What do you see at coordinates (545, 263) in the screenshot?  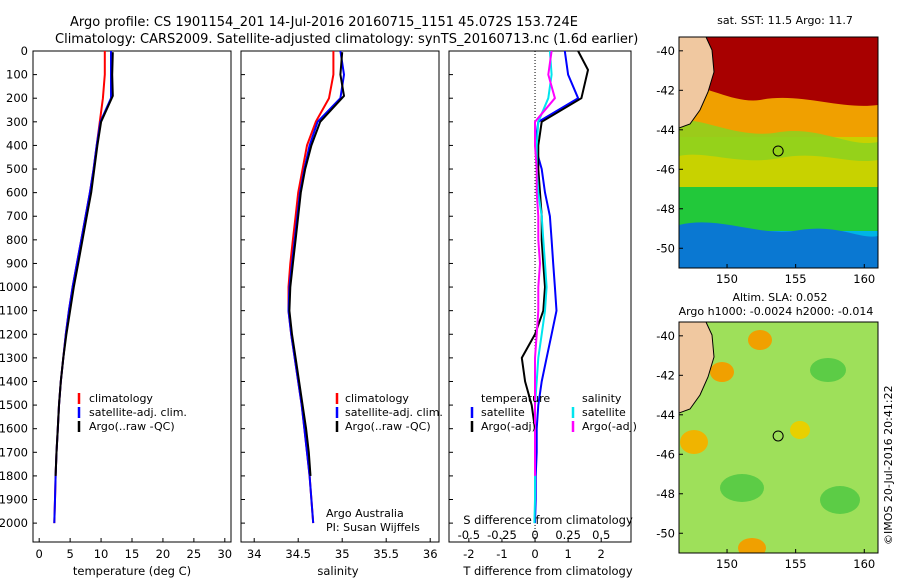 I see `series-salinity-argo-adj-` at bounding box center [545, 263].